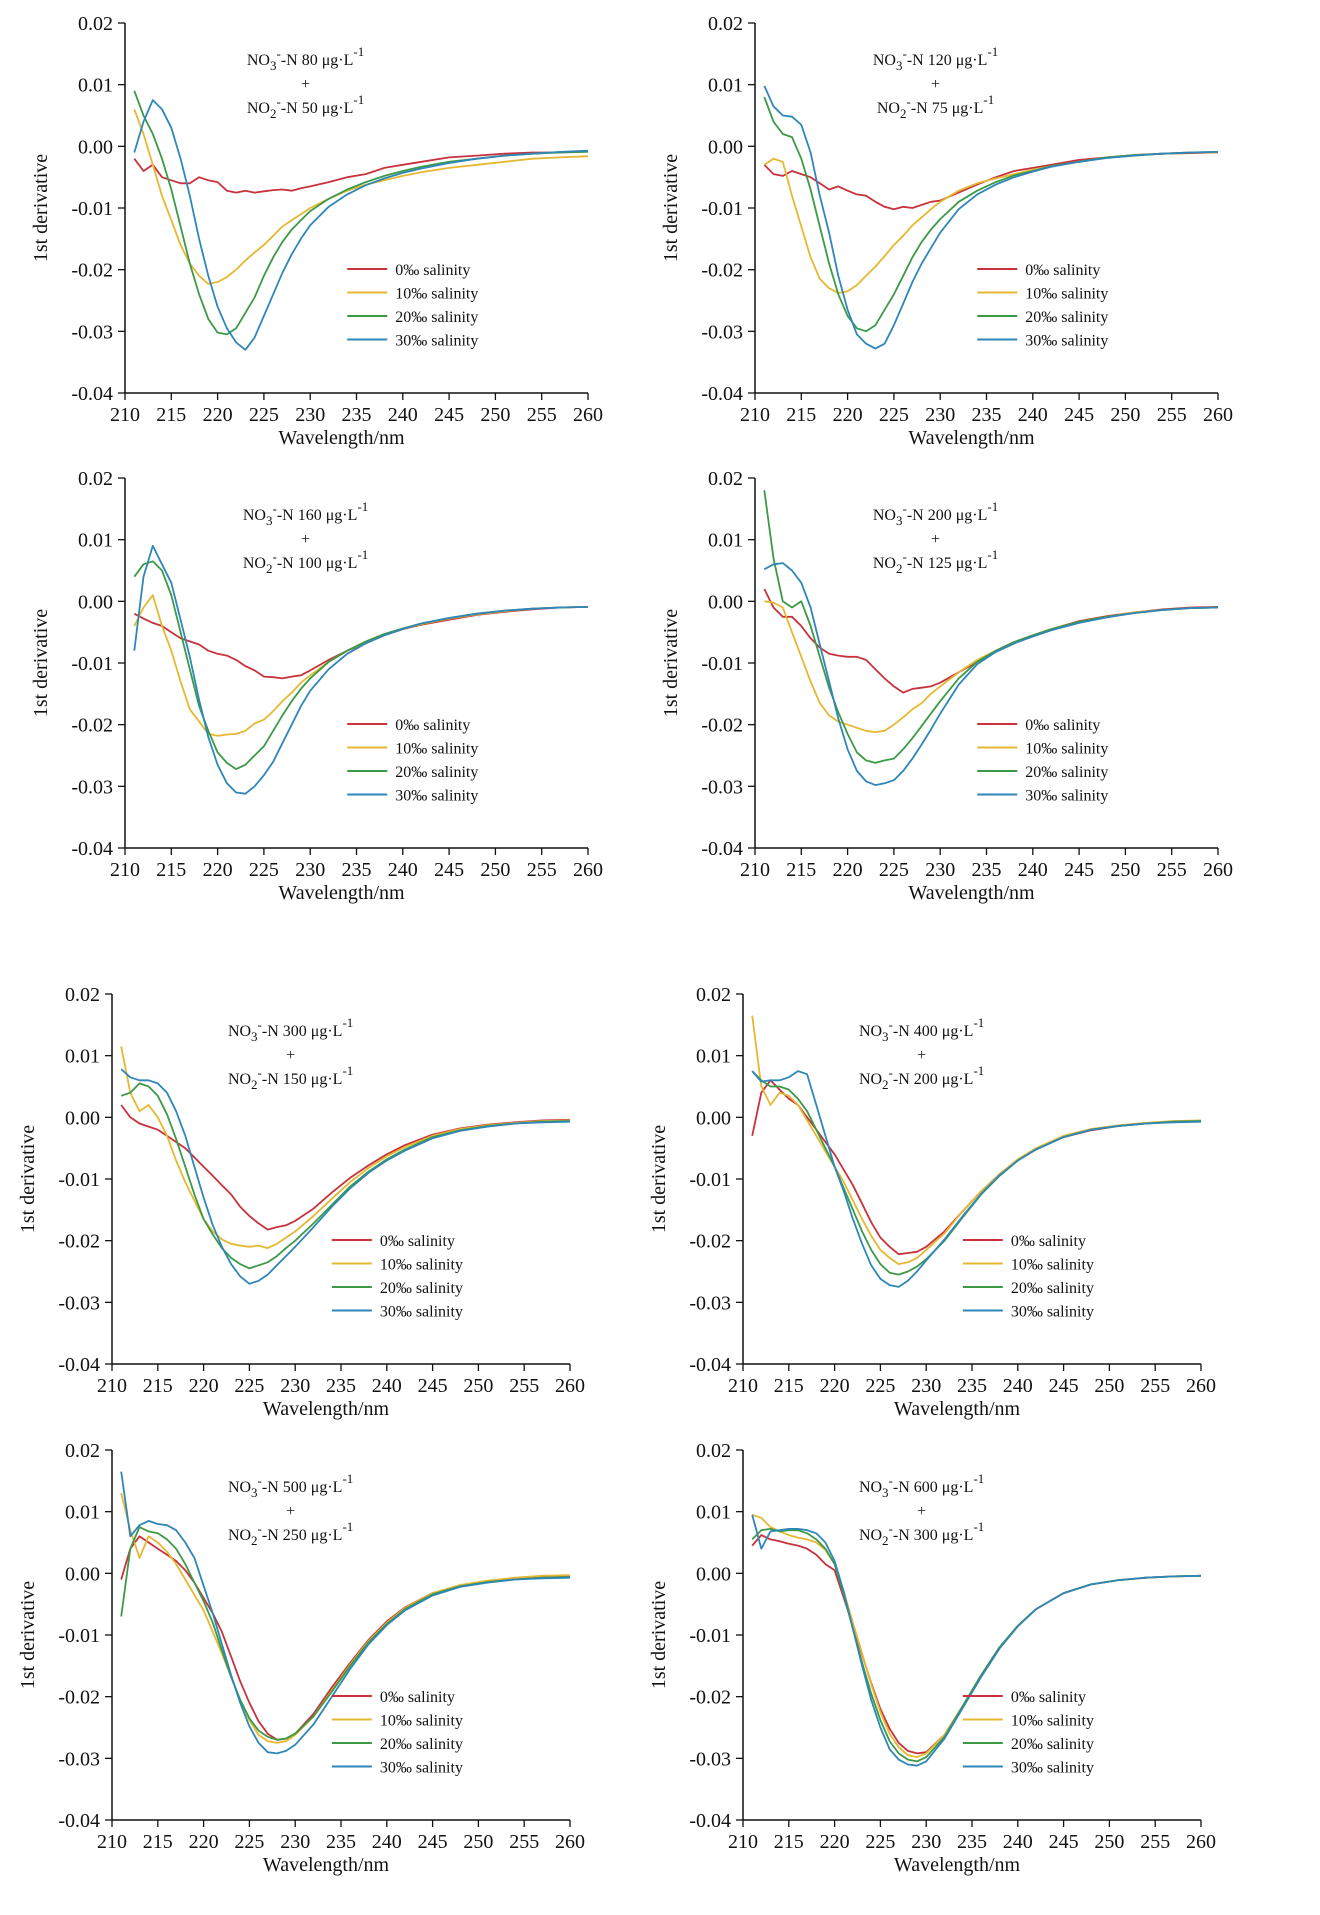 Image resolution: width=1320 pixels, height=1915 pixels. What do you see at coordinates (290, 1533) in the screenshot?
I see `annotation-nitrite: NO2--N 250 μg·L-1` at bounding box center [290, 1533].